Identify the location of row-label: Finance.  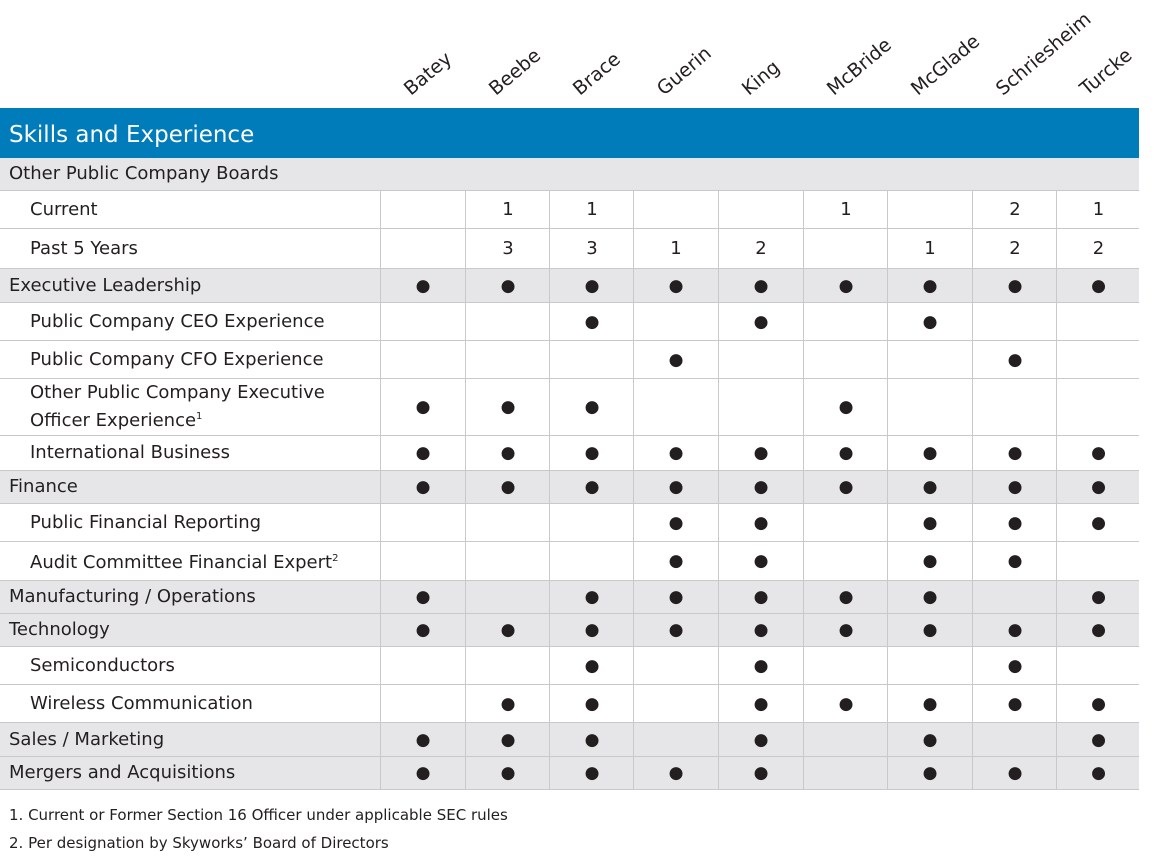
(43, 487).